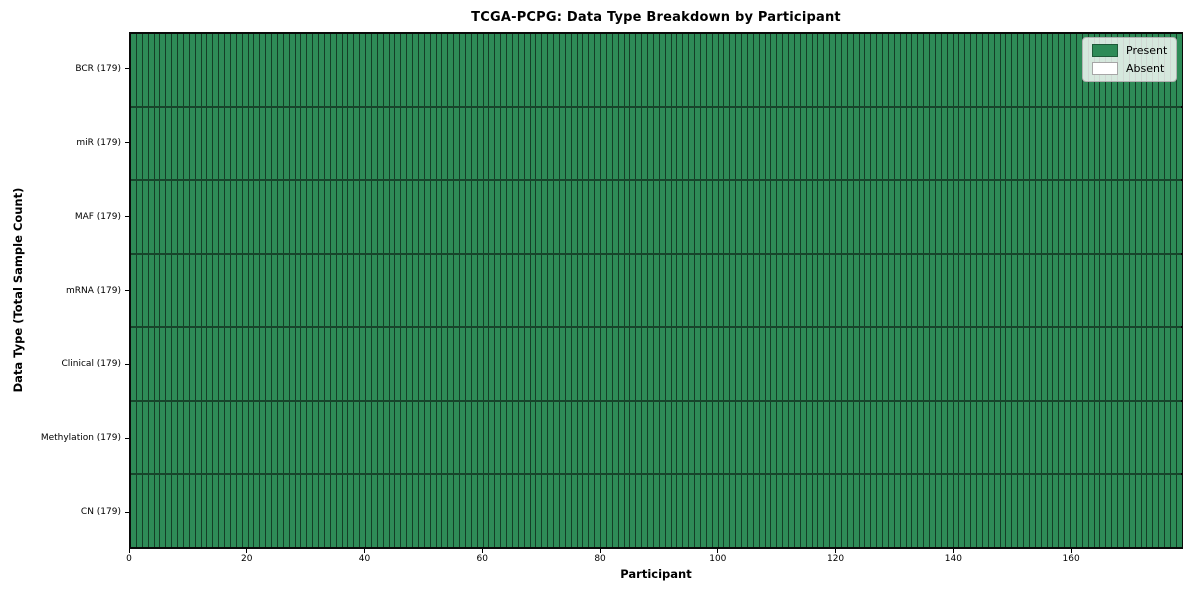 The height and width of the screenshot is (600, 1200). I want to click on data-type-row-bcr, so click(656, 70).